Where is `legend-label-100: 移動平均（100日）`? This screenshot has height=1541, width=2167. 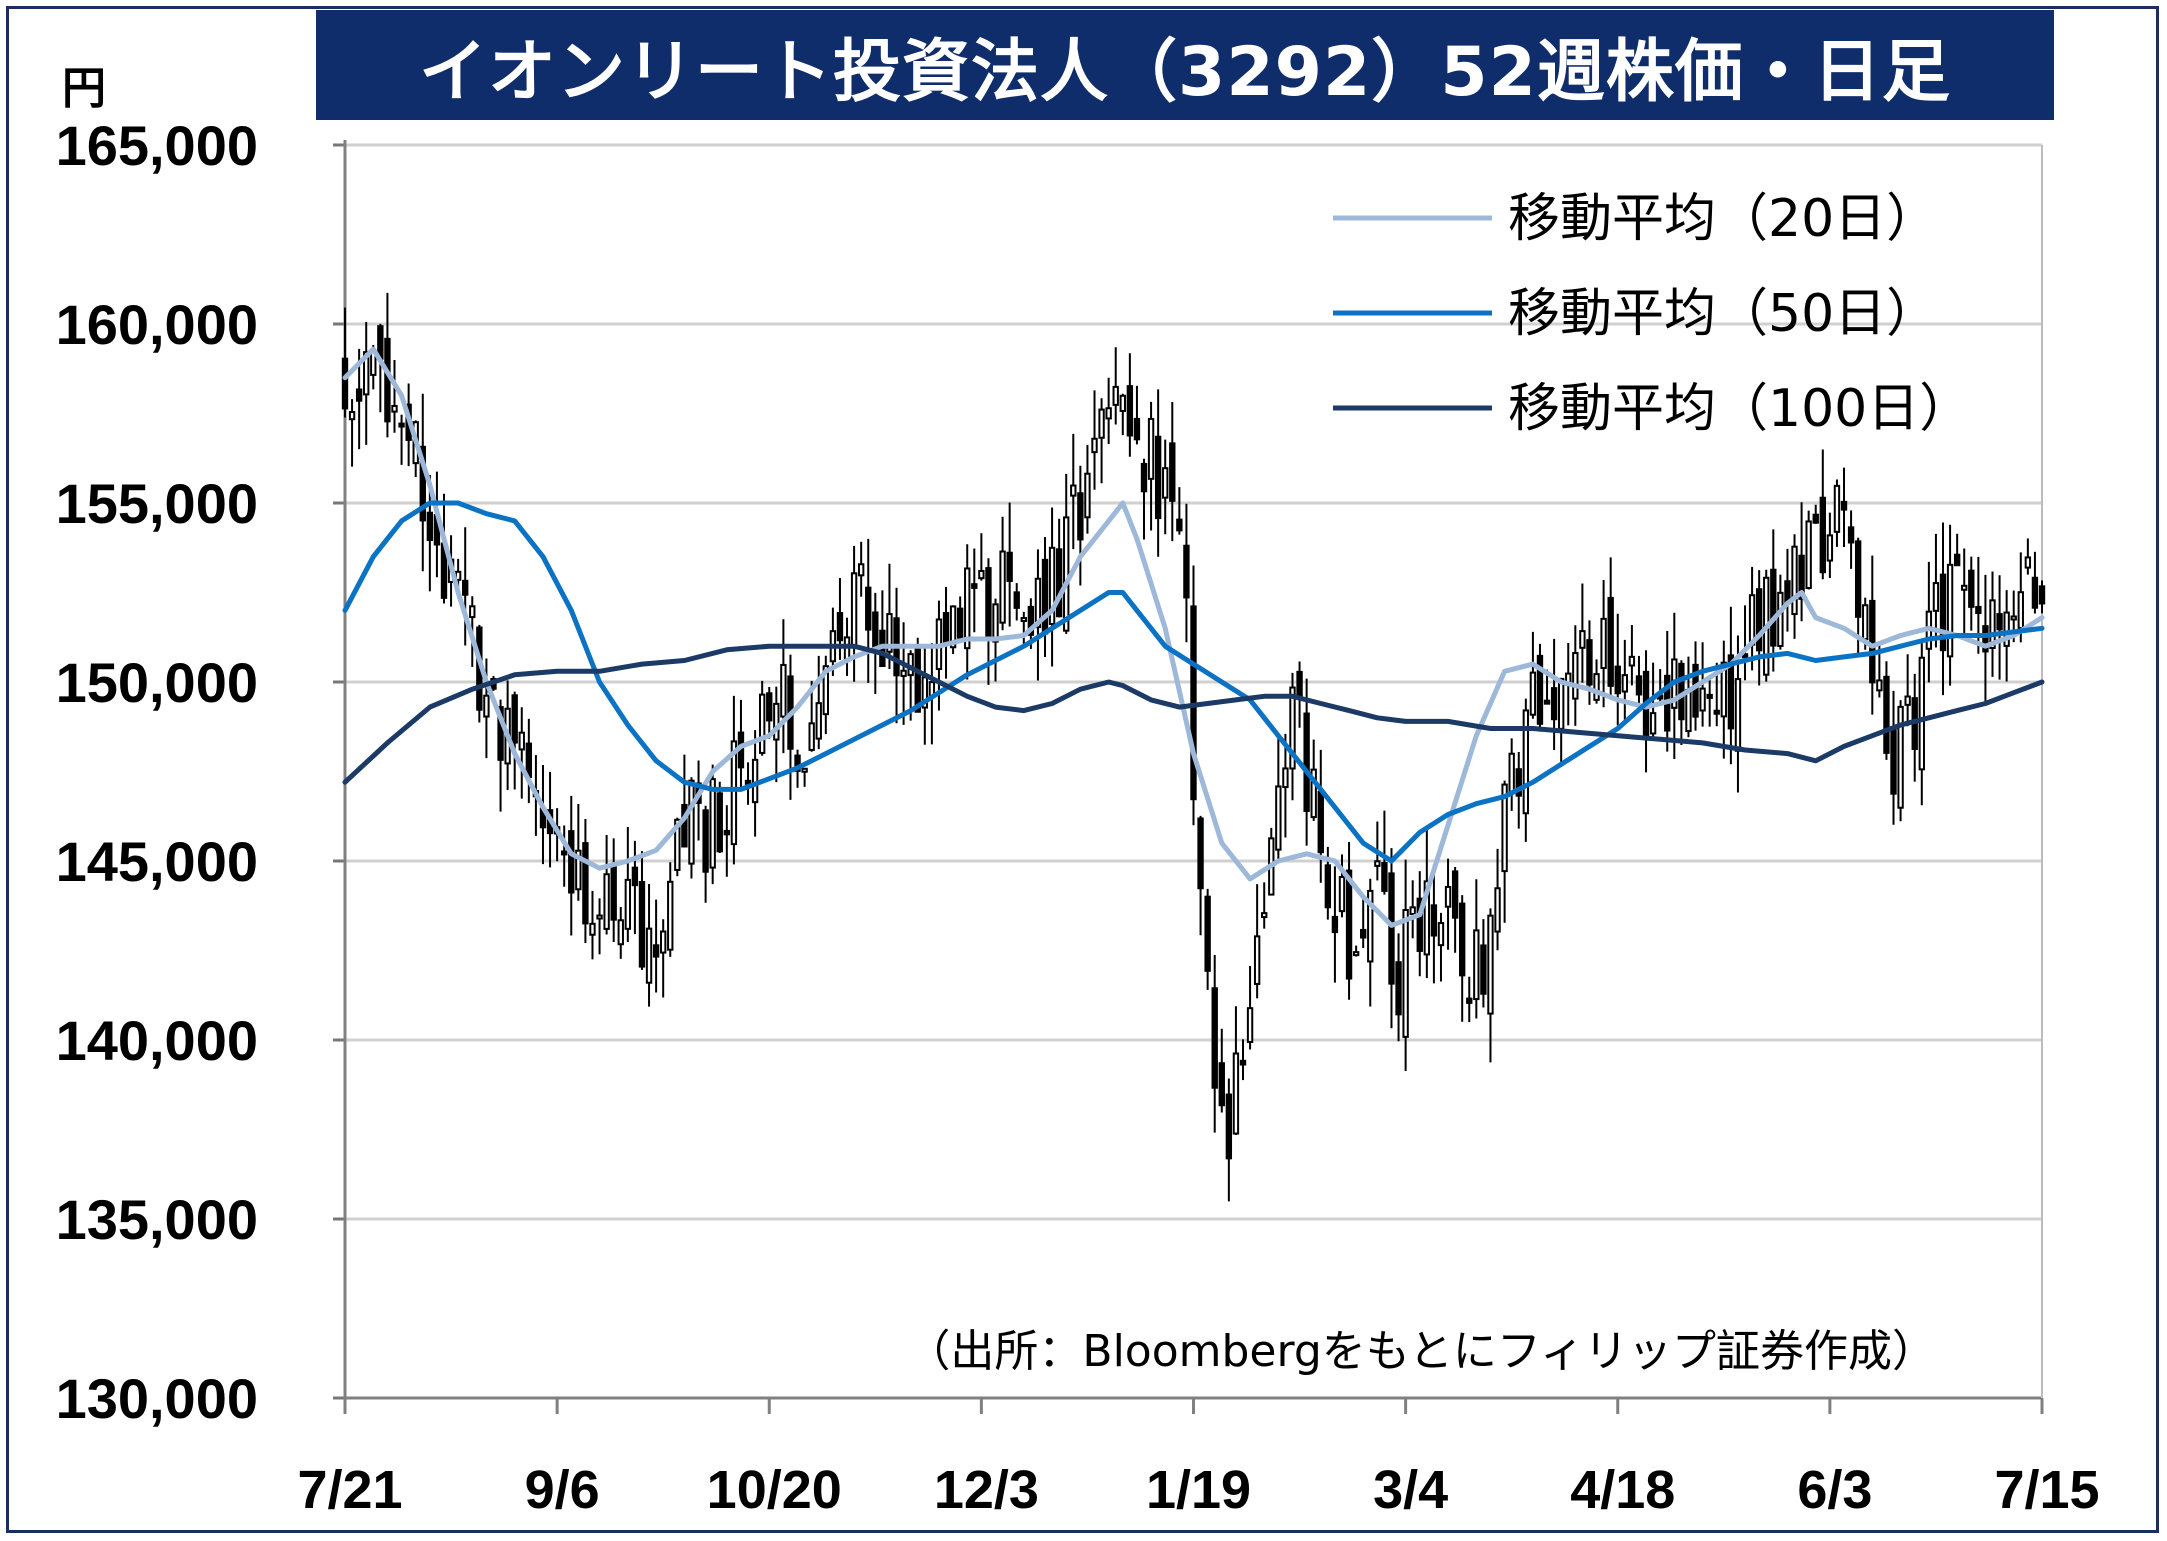
legend-label-100: 移動平均（100日） is located at coordinates (1739, 409).